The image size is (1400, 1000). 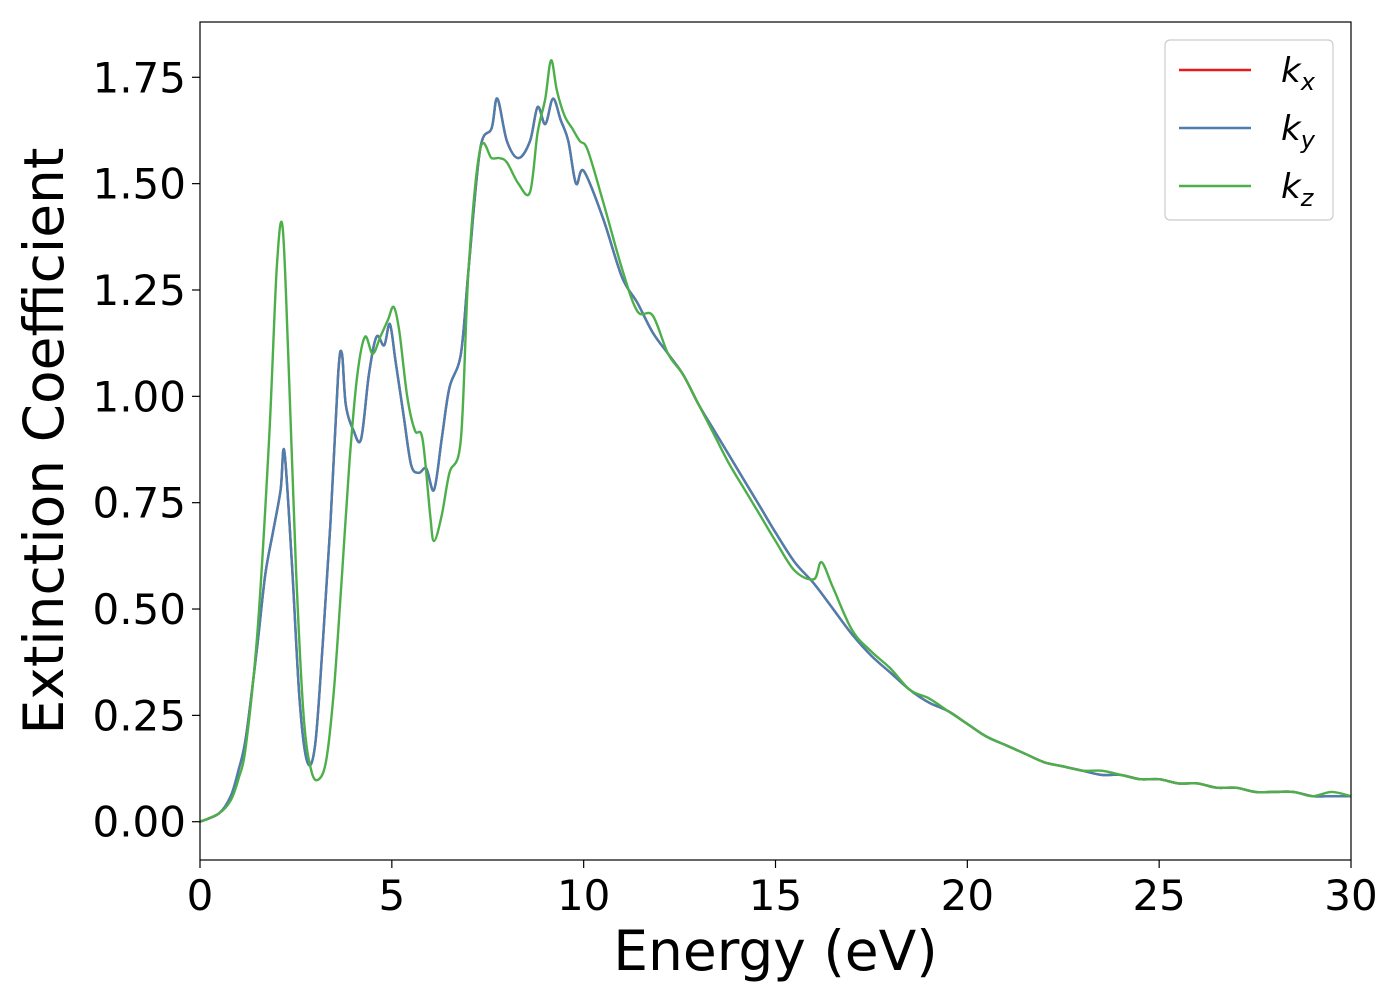 I want to click on x-tick-label: 0, so click(x=200, y=895).